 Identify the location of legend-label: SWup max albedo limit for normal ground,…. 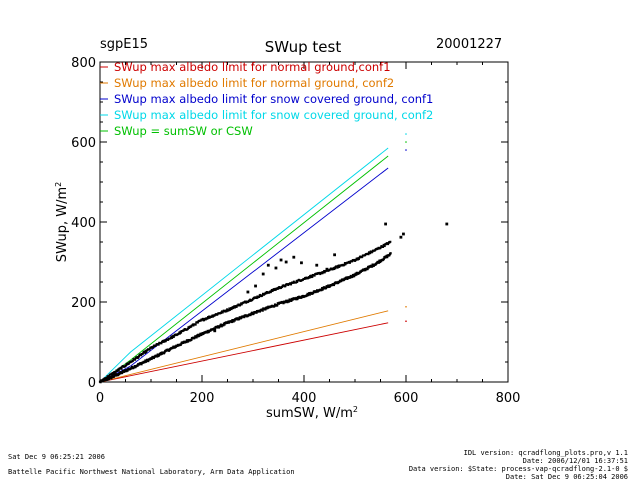
(254, 83).